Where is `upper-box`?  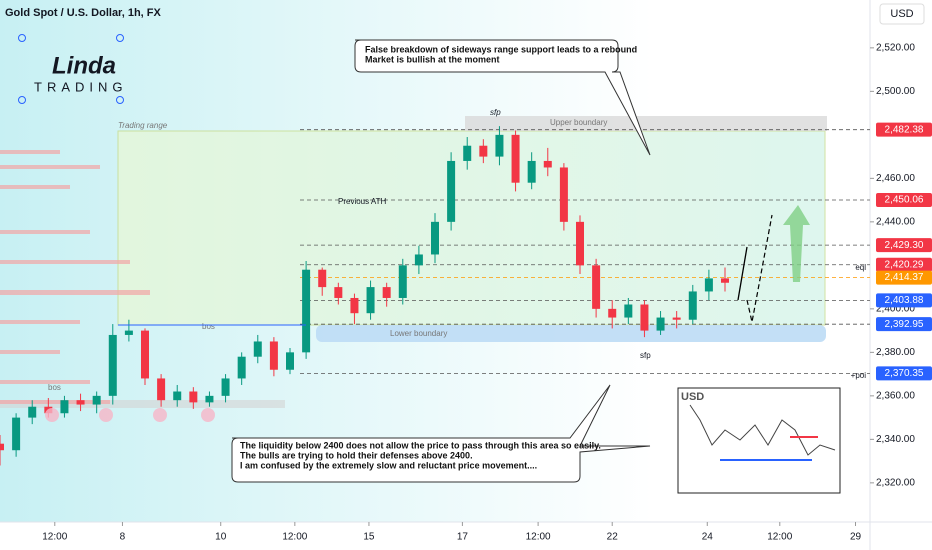 upper-box is located at coordinates (646, 123).